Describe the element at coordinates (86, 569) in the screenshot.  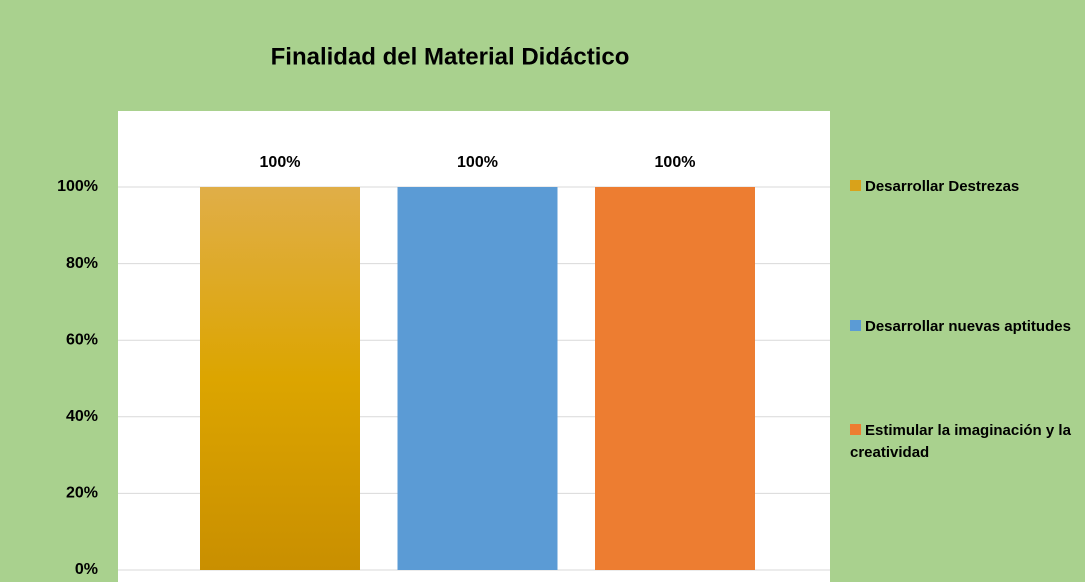
I see `y-tick-label: 0%` at that location.